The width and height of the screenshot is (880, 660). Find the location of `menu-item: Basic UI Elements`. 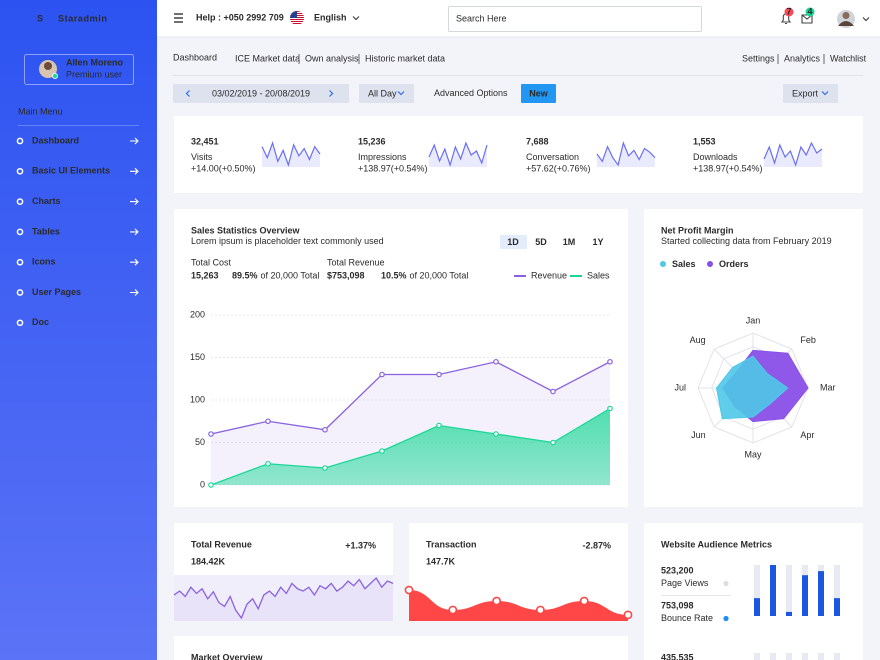

menu-item: Basic UI Elements is located at coordinates (71, 171).